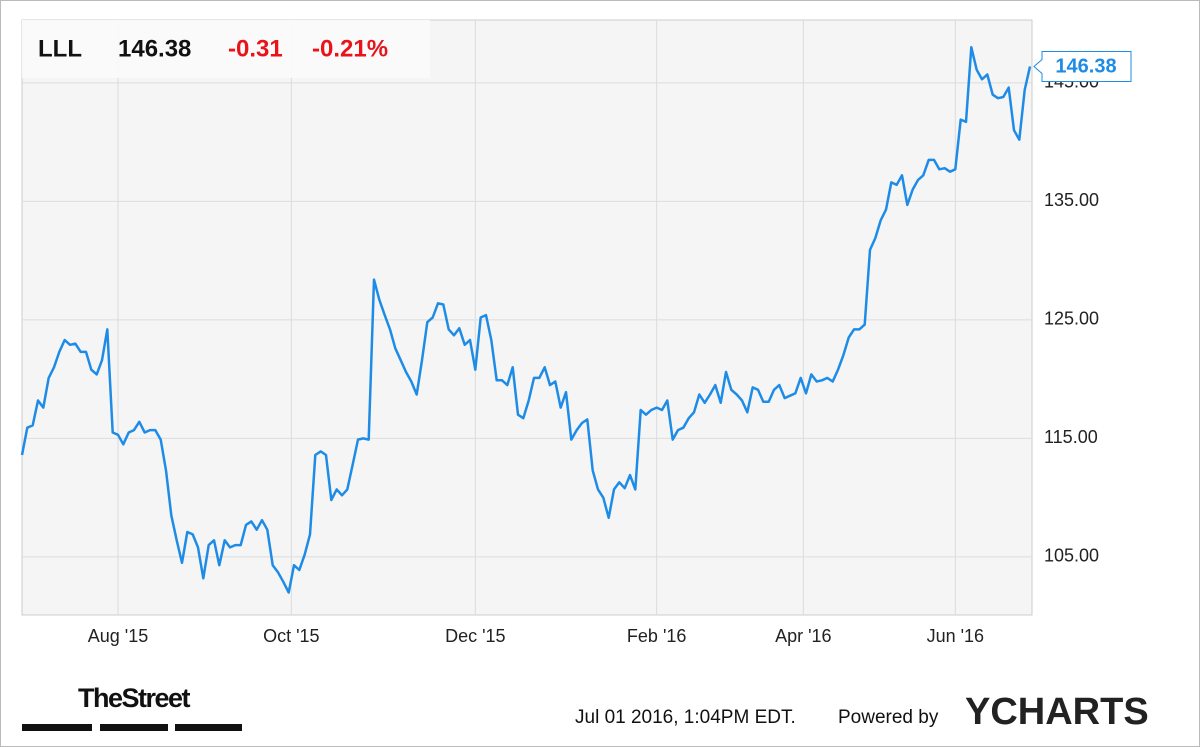 This screenshot has width=1200, height=747. I want to click on x-tick-label: Dec '15, so click(475, 636).